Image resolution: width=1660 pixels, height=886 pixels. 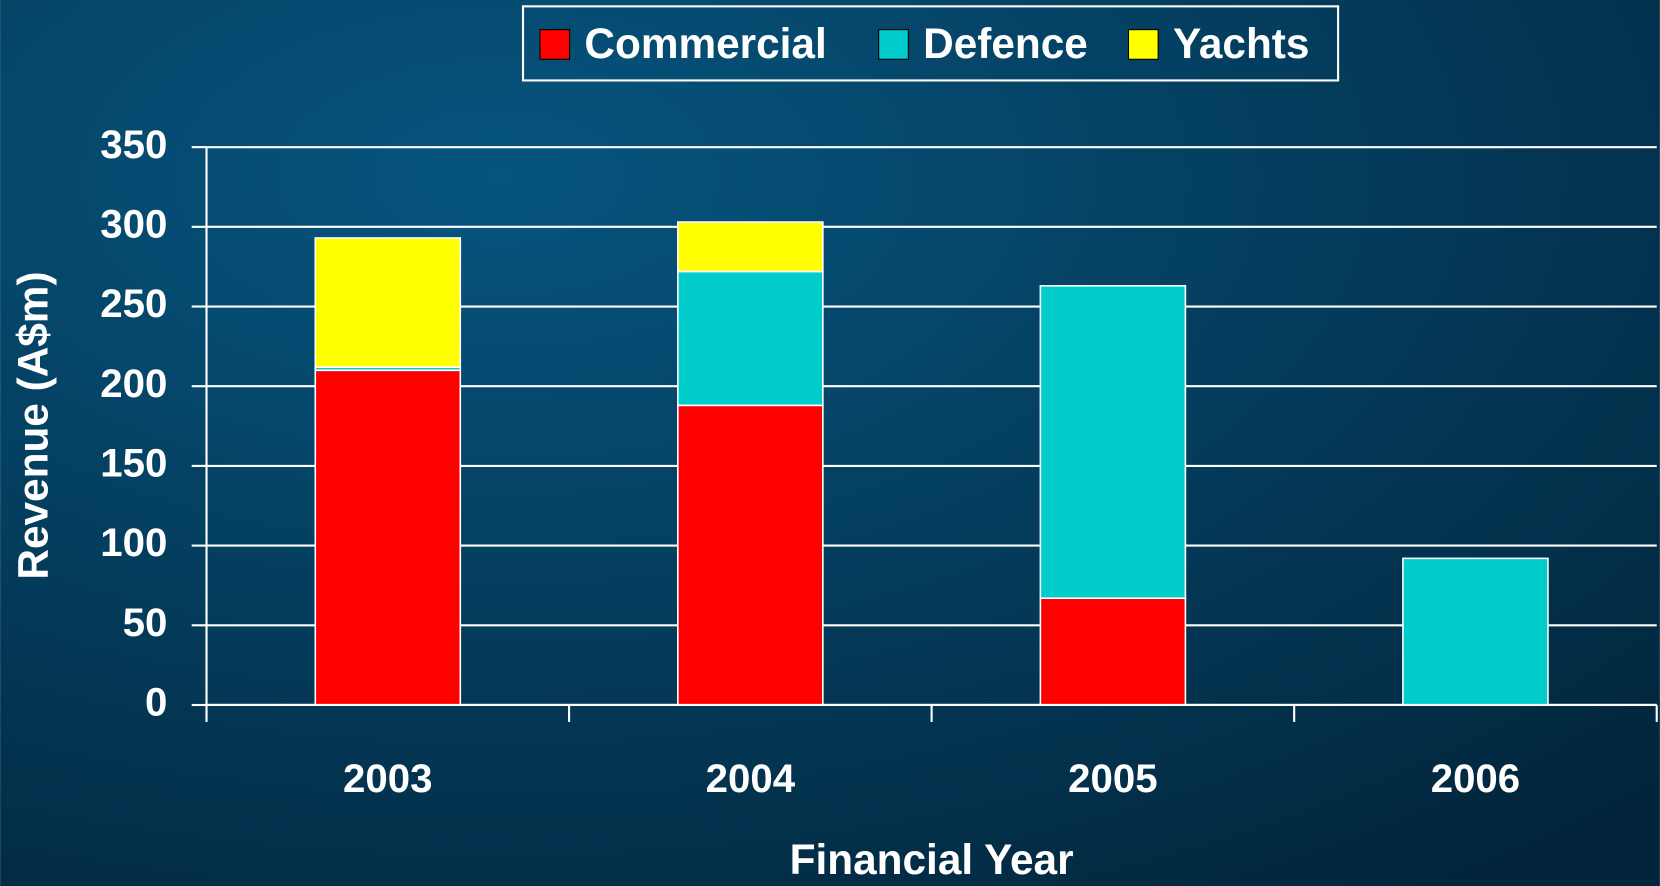 What do you see at coordinates (133, 463) in the screenshot?
I see `y-tick-label: 150` at bounding box center [133, 463].